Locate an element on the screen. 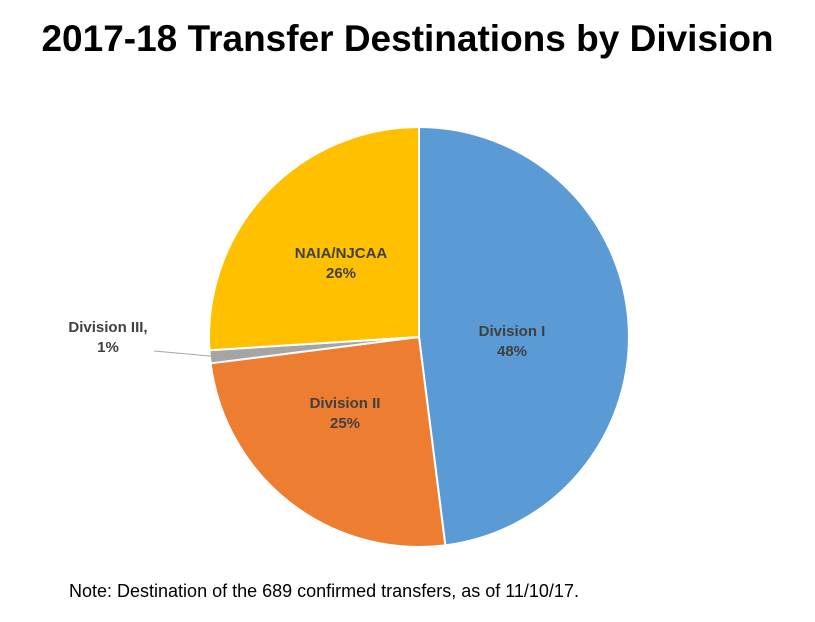 The width and height of the screenshot is (815, 622). slice-value-label: 26% is located at coordinates (341, 273).